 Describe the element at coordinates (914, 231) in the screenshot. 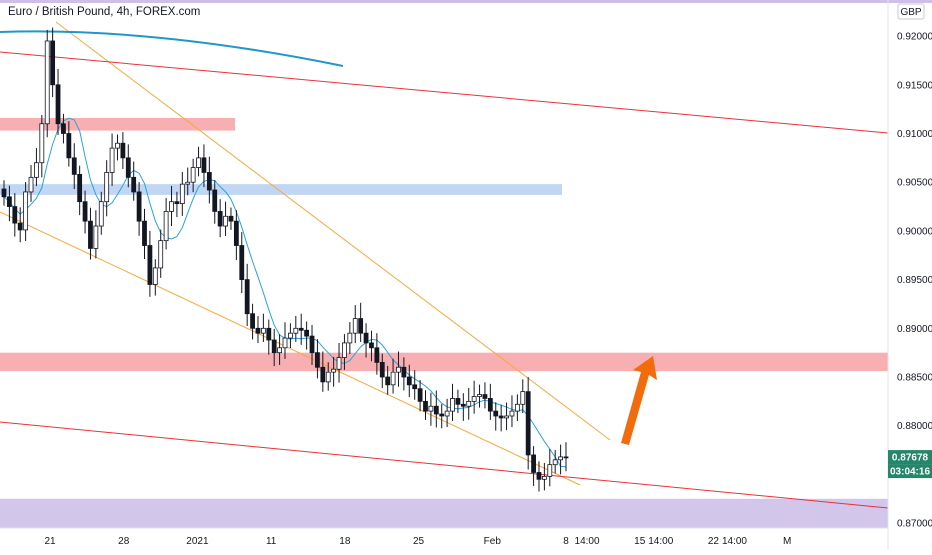

I see `y-tick-label: 0.90000` at that location.